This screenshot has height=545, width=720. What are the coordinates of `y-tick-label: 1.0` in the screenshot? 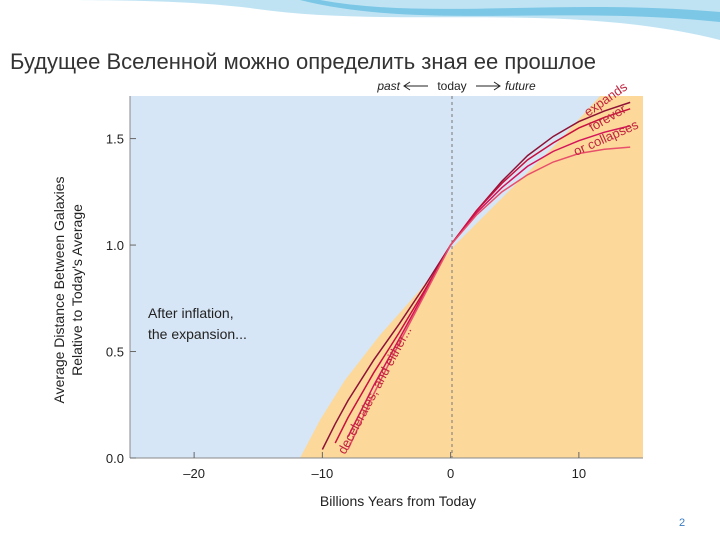 It's located at (115, 245).